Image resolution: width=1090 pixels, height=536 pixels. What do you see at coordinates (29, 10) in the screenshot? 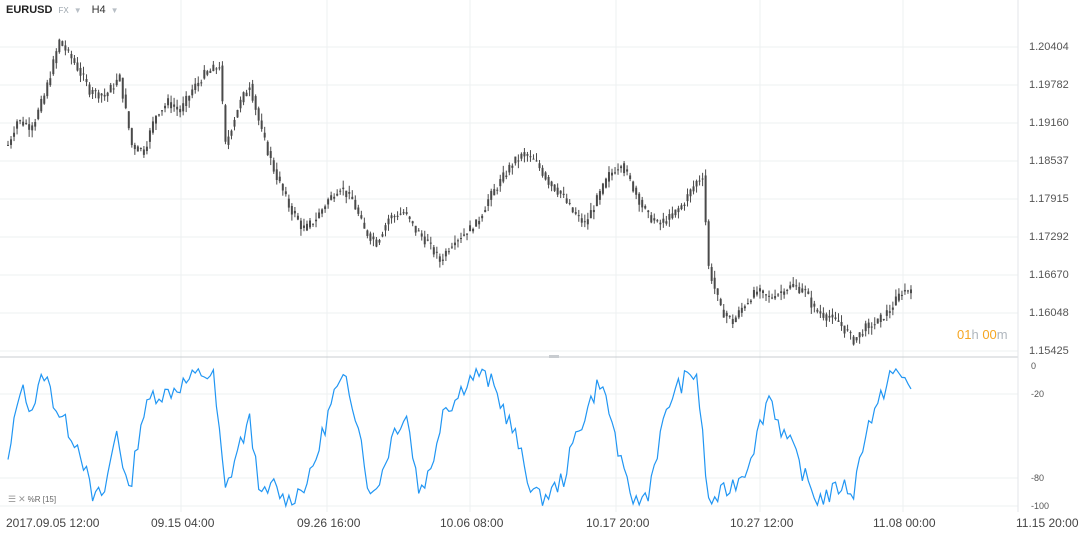
I see `symbol-selector: EURUSD` at bounding box center [29, 10].